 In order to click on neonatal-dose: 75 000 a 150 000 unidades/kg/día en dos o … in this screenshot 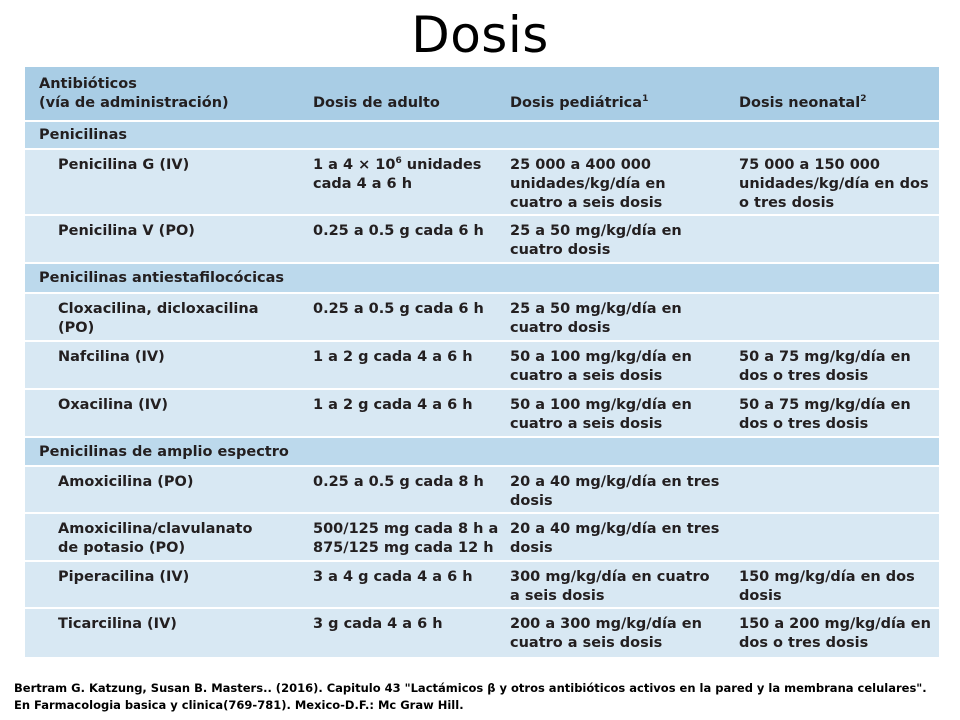, I will do `click(834, 184)`.